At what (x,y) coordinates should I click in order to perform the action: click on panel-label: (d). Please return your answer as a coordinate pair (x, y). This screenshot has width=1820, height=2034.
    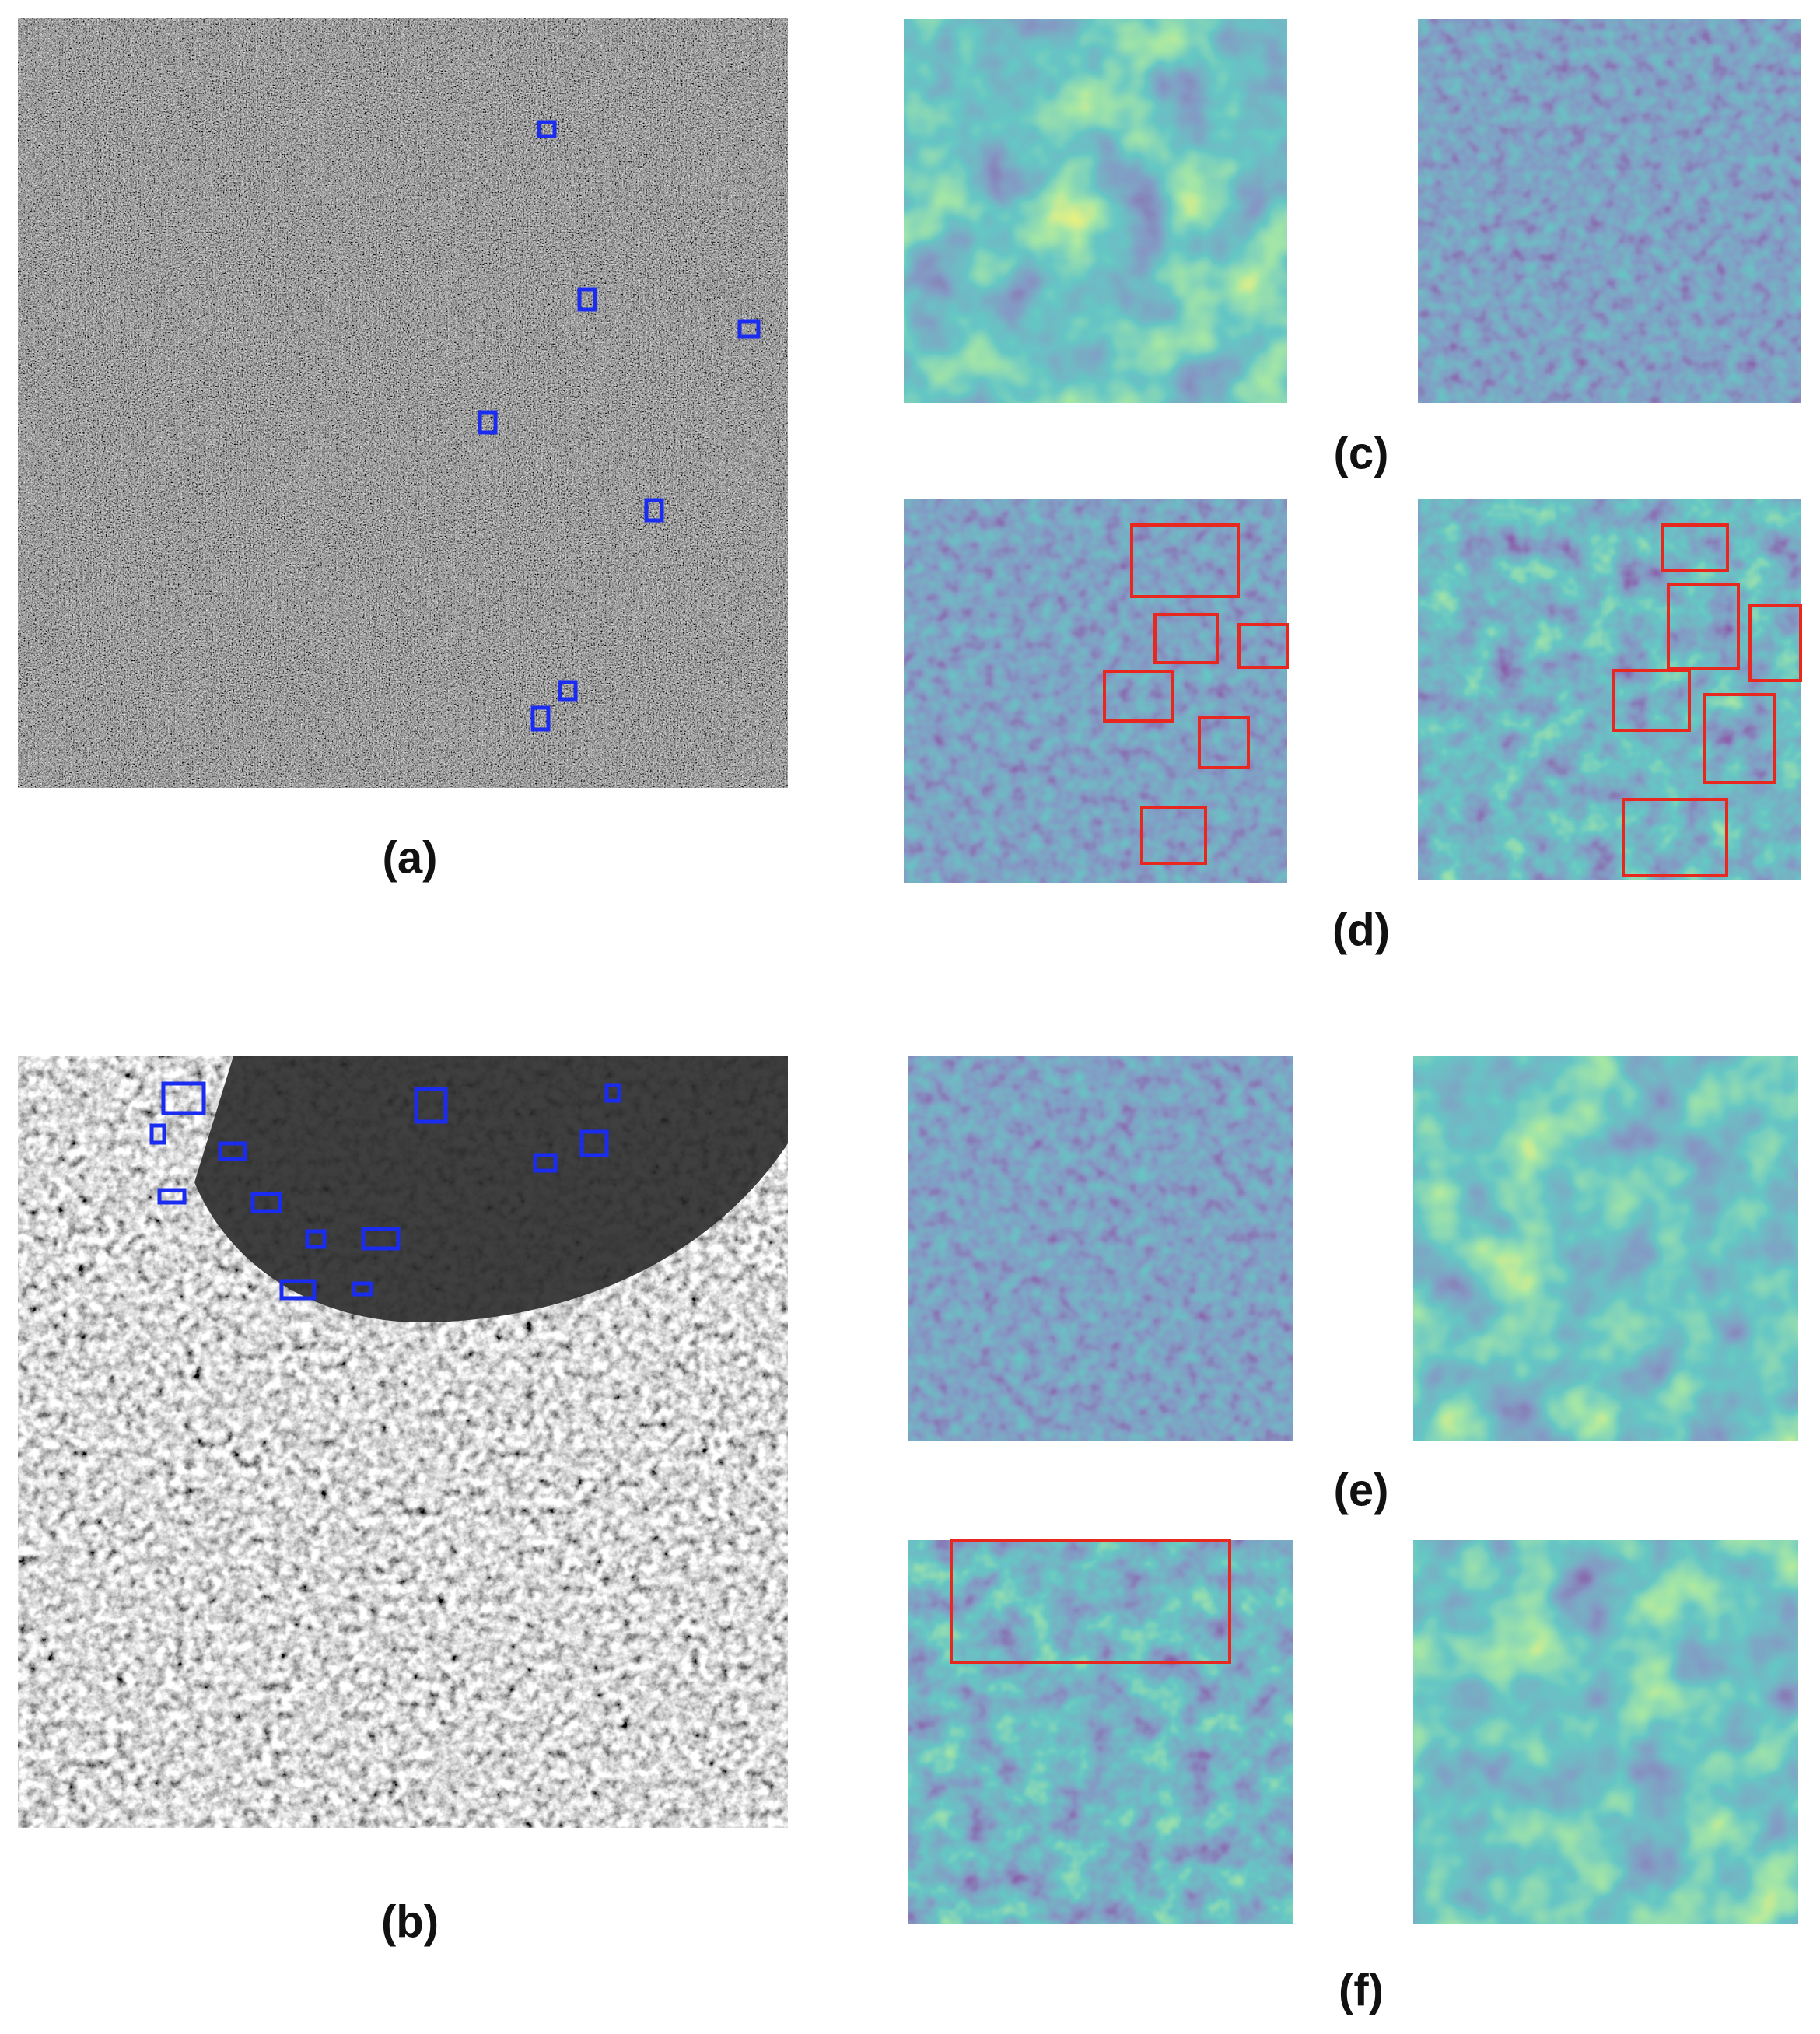
    Looking at the image, I should click on (1361, 930).